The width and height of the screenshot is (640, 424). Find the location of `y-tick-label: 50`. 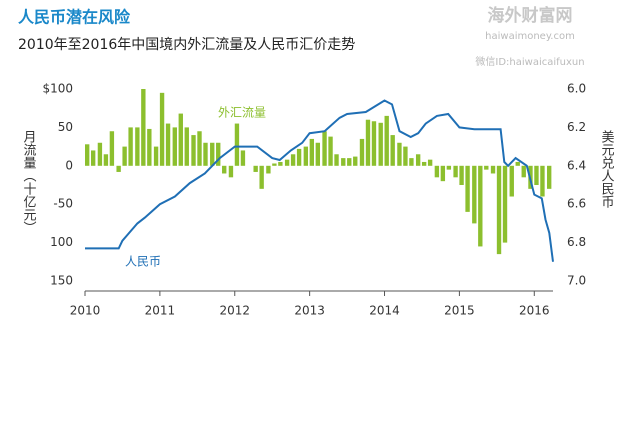

y-tick-label: 50 is located at coordinates (65, 127).